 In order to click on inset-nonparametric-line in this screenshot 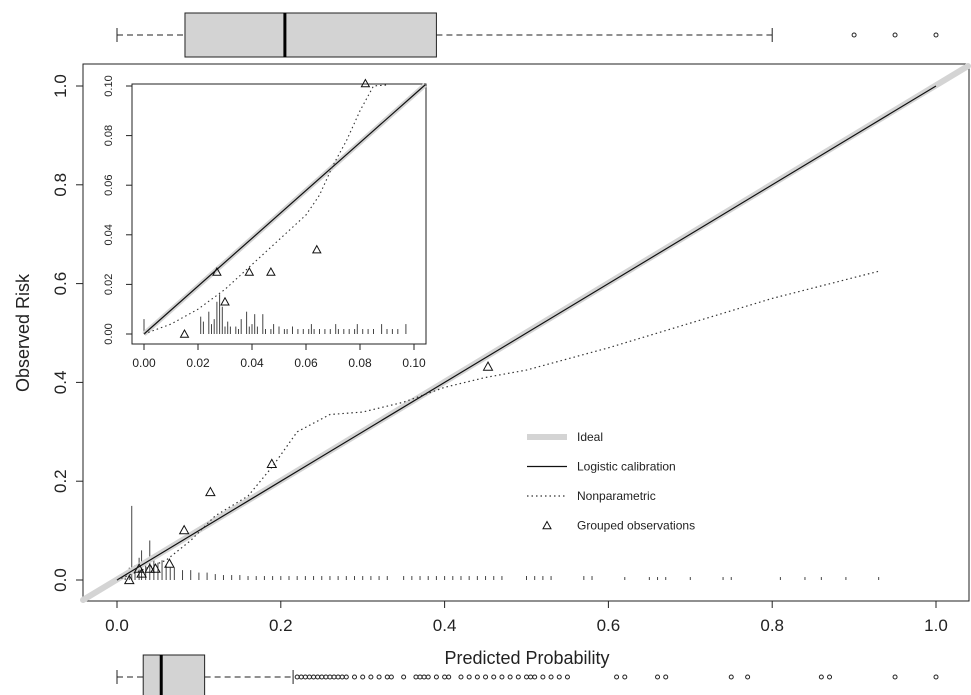, I will do `click(265, 209)`.